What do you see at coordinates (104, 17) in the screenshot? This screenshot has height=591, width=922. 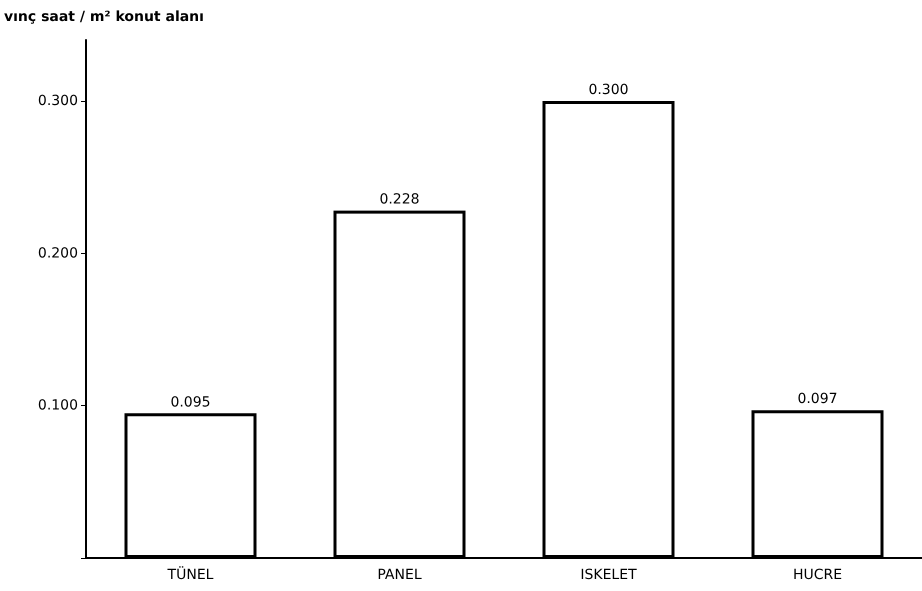 I see `y-axis-title: vınç saat / m² konut alanı` at bounding box center [104, 17].